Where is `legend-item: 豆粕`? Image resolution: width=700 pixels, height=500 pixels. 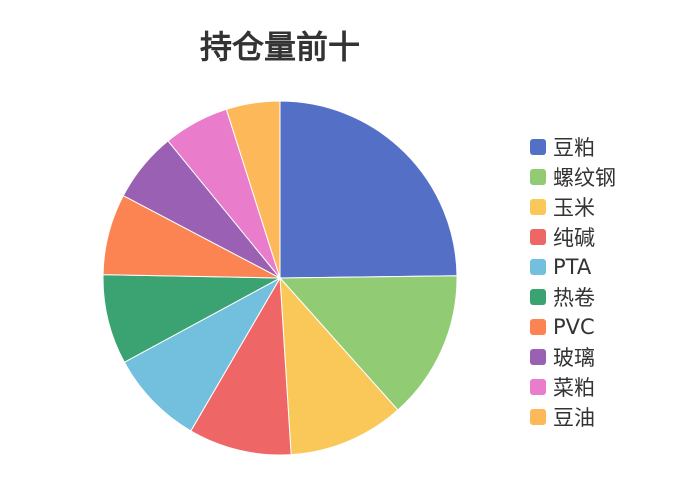 legend-item: 豆粕 is located at coordinates (573, 147).